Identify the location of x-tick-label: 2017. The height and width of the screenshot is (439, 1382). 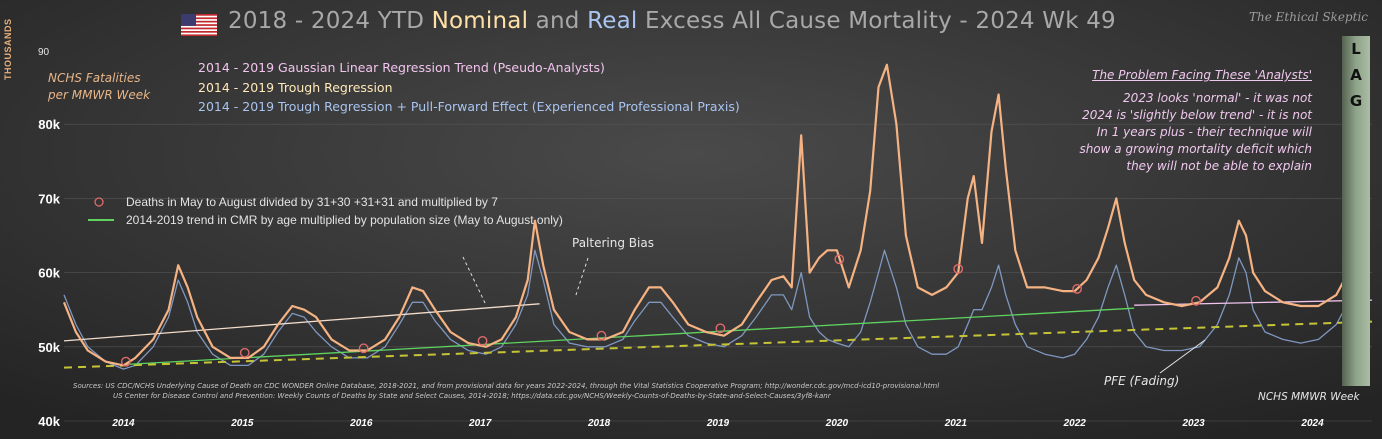
(480, 423).